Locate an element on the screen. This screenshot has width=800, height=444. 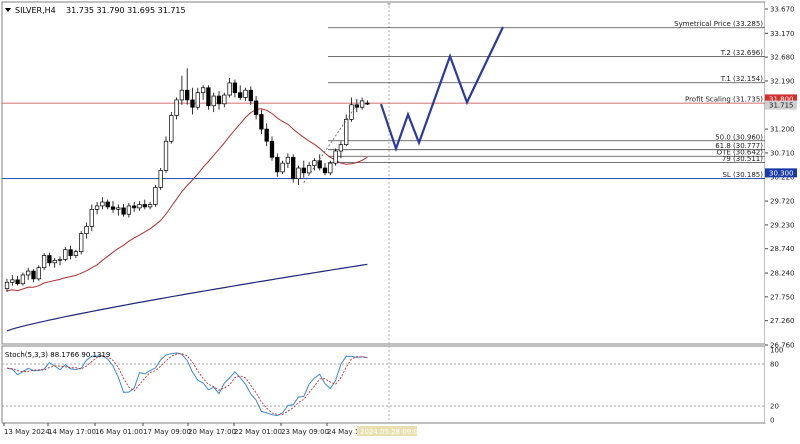
level-label: 61.8 (30.777) is located at coordinates (739, 146).